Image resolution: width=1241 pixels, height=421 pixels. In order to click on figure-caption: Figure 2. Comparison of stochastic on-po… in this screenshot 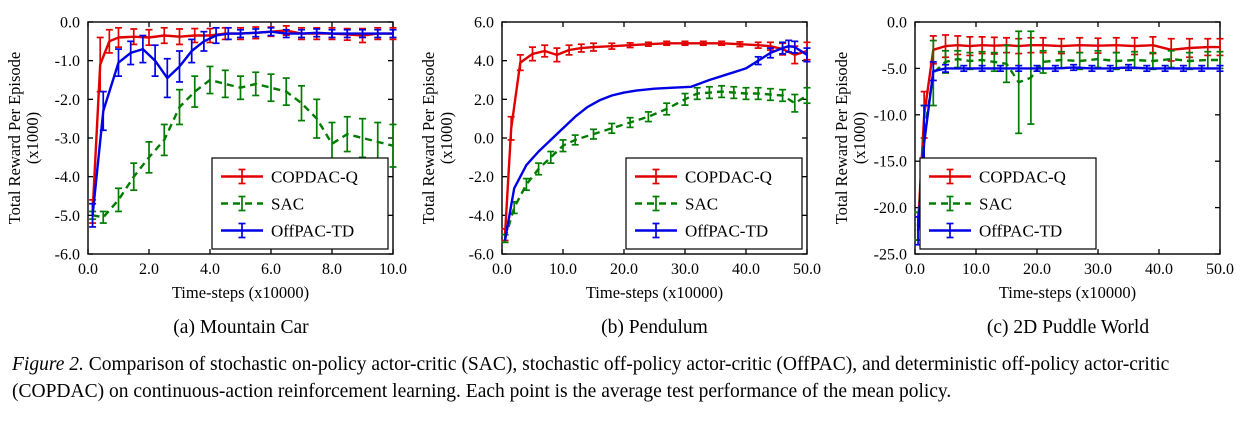, I will do `click(619, 378)`.